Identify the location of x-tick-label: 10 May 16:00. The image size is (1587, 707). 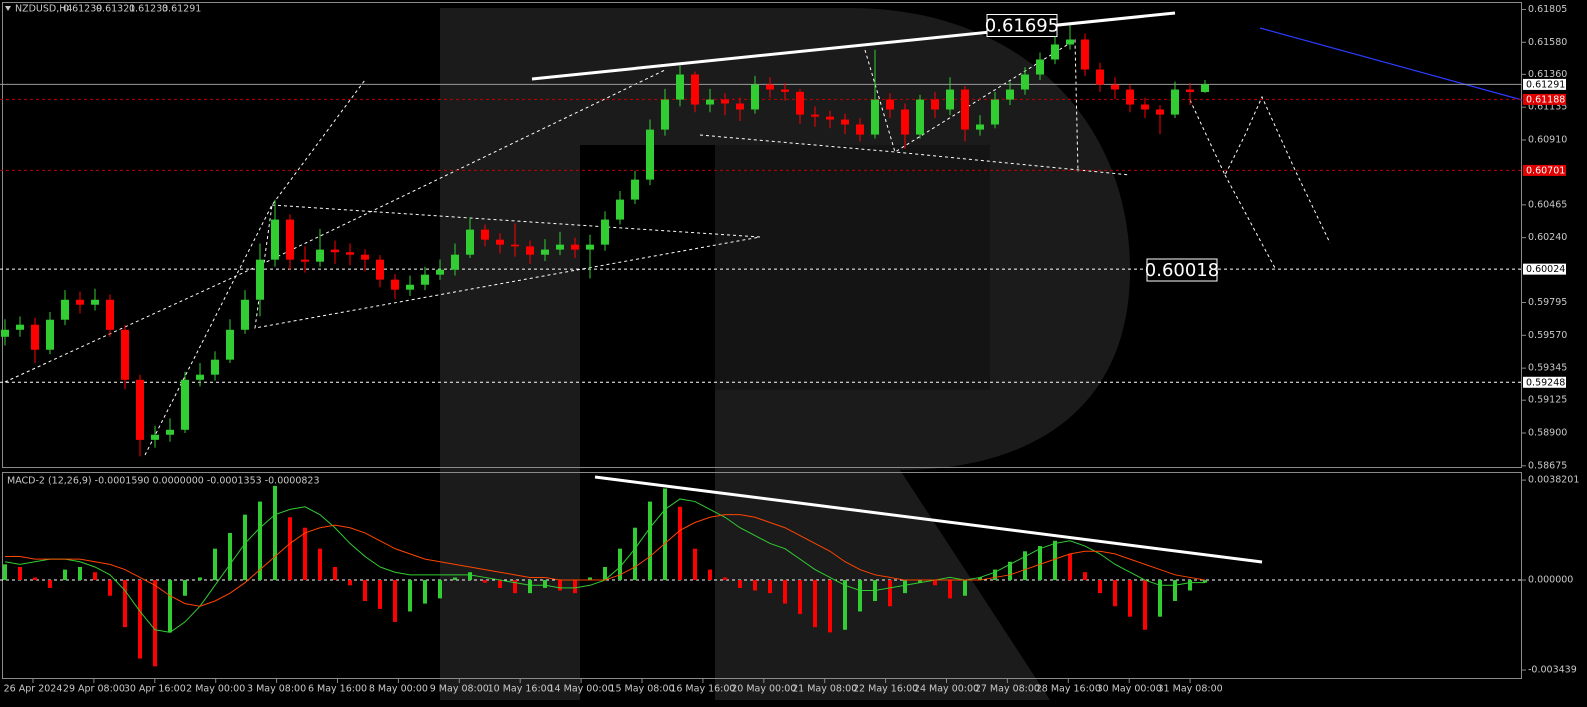
(520, 689).